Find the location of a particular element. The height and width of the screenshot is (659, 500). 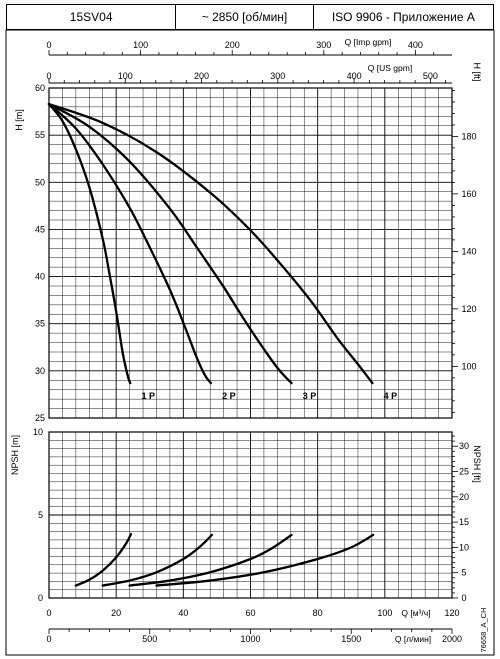

npsh-curve-1p is located at coordinates (103, 559).